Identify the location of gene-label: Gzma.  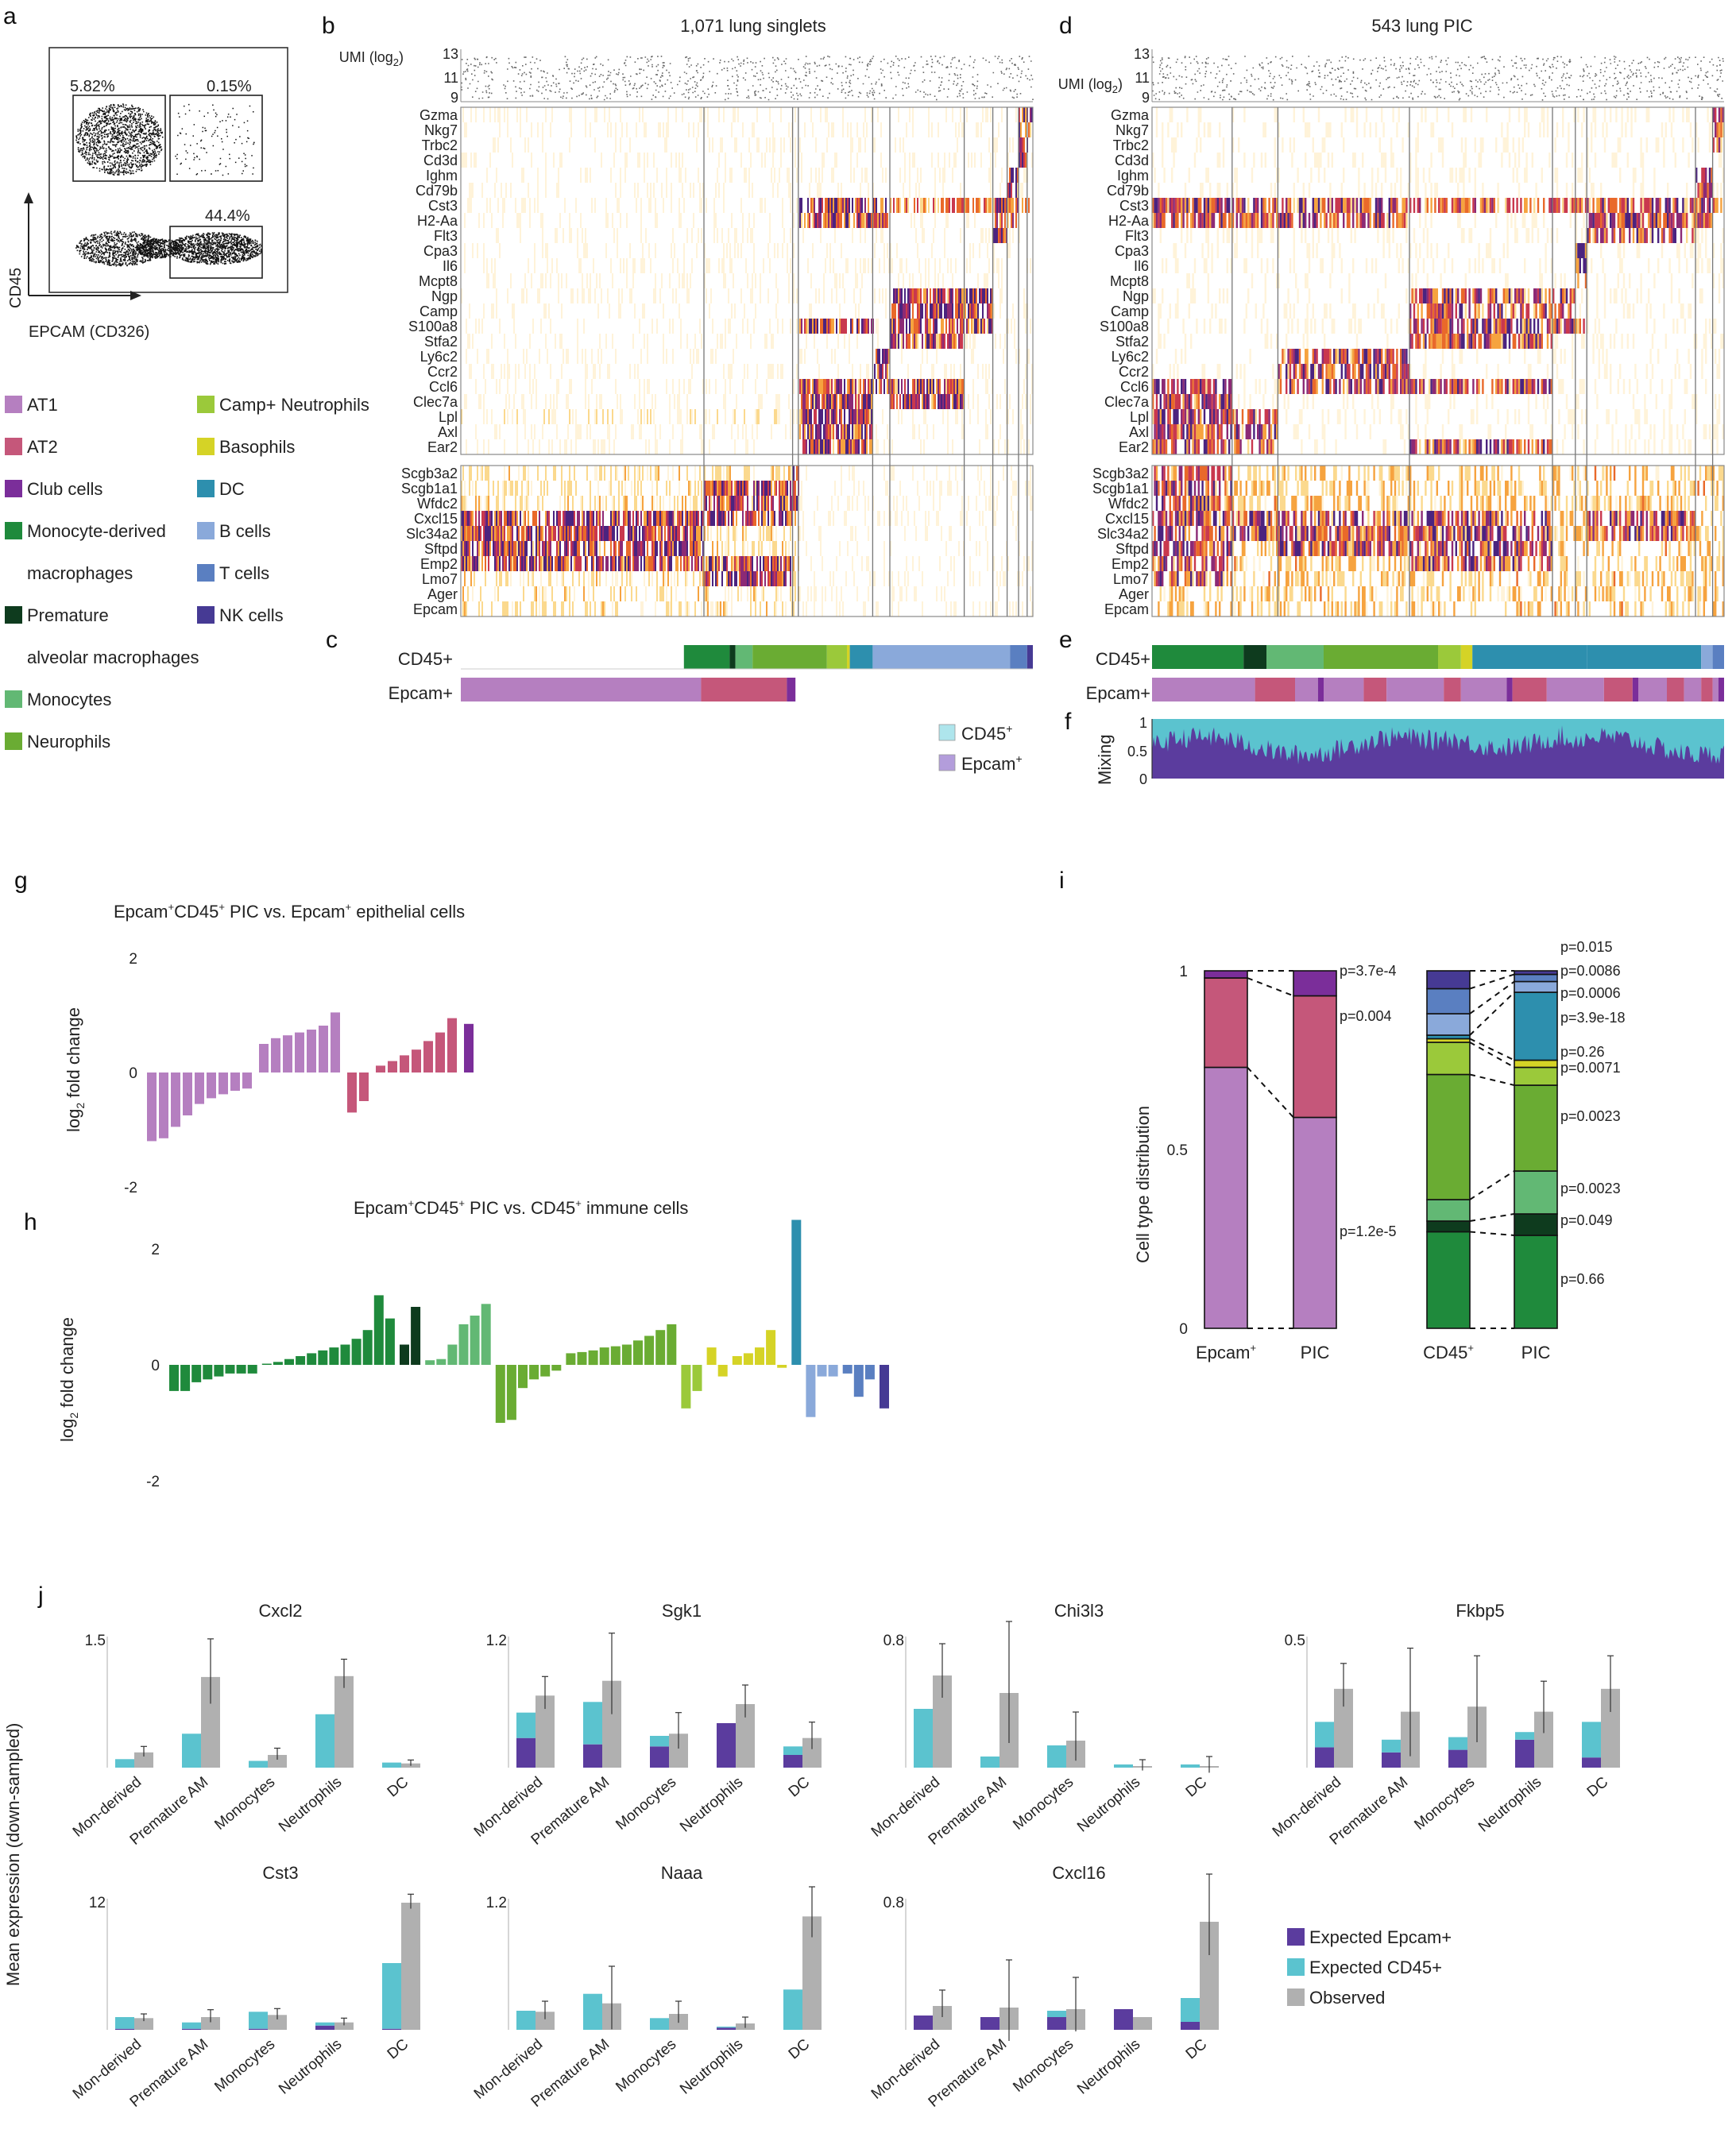
(439, 115).